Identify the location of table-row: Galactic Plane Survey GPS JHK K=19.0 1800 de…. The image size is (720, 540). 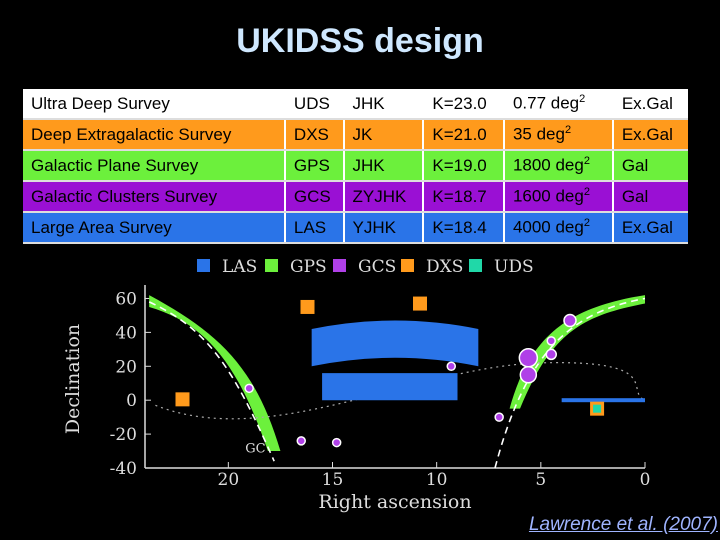
(355, 166).